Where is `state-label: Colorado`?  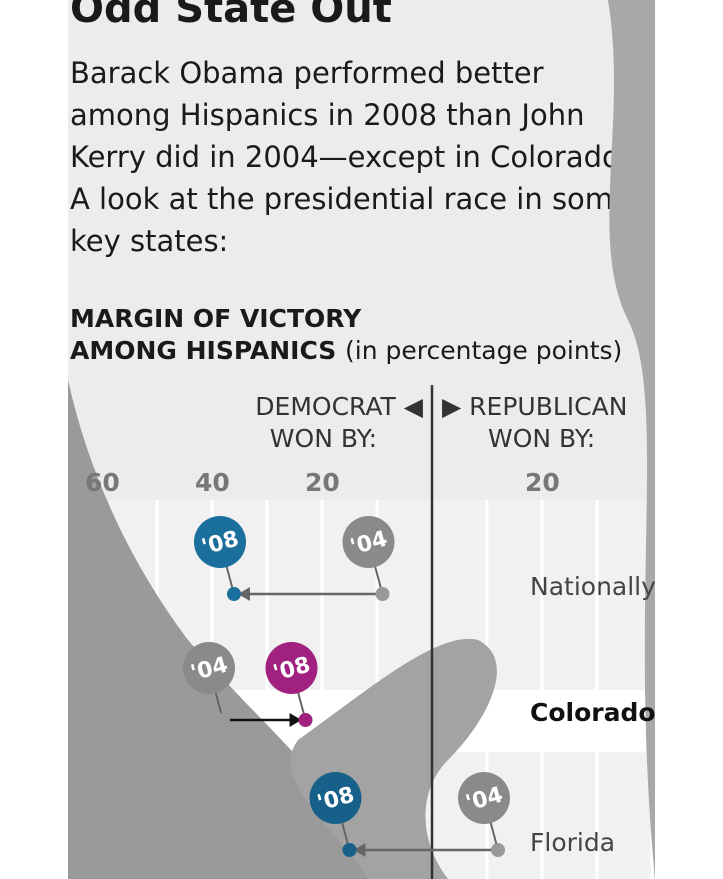
state-label: Colorado is located at coordinates (592, 712).